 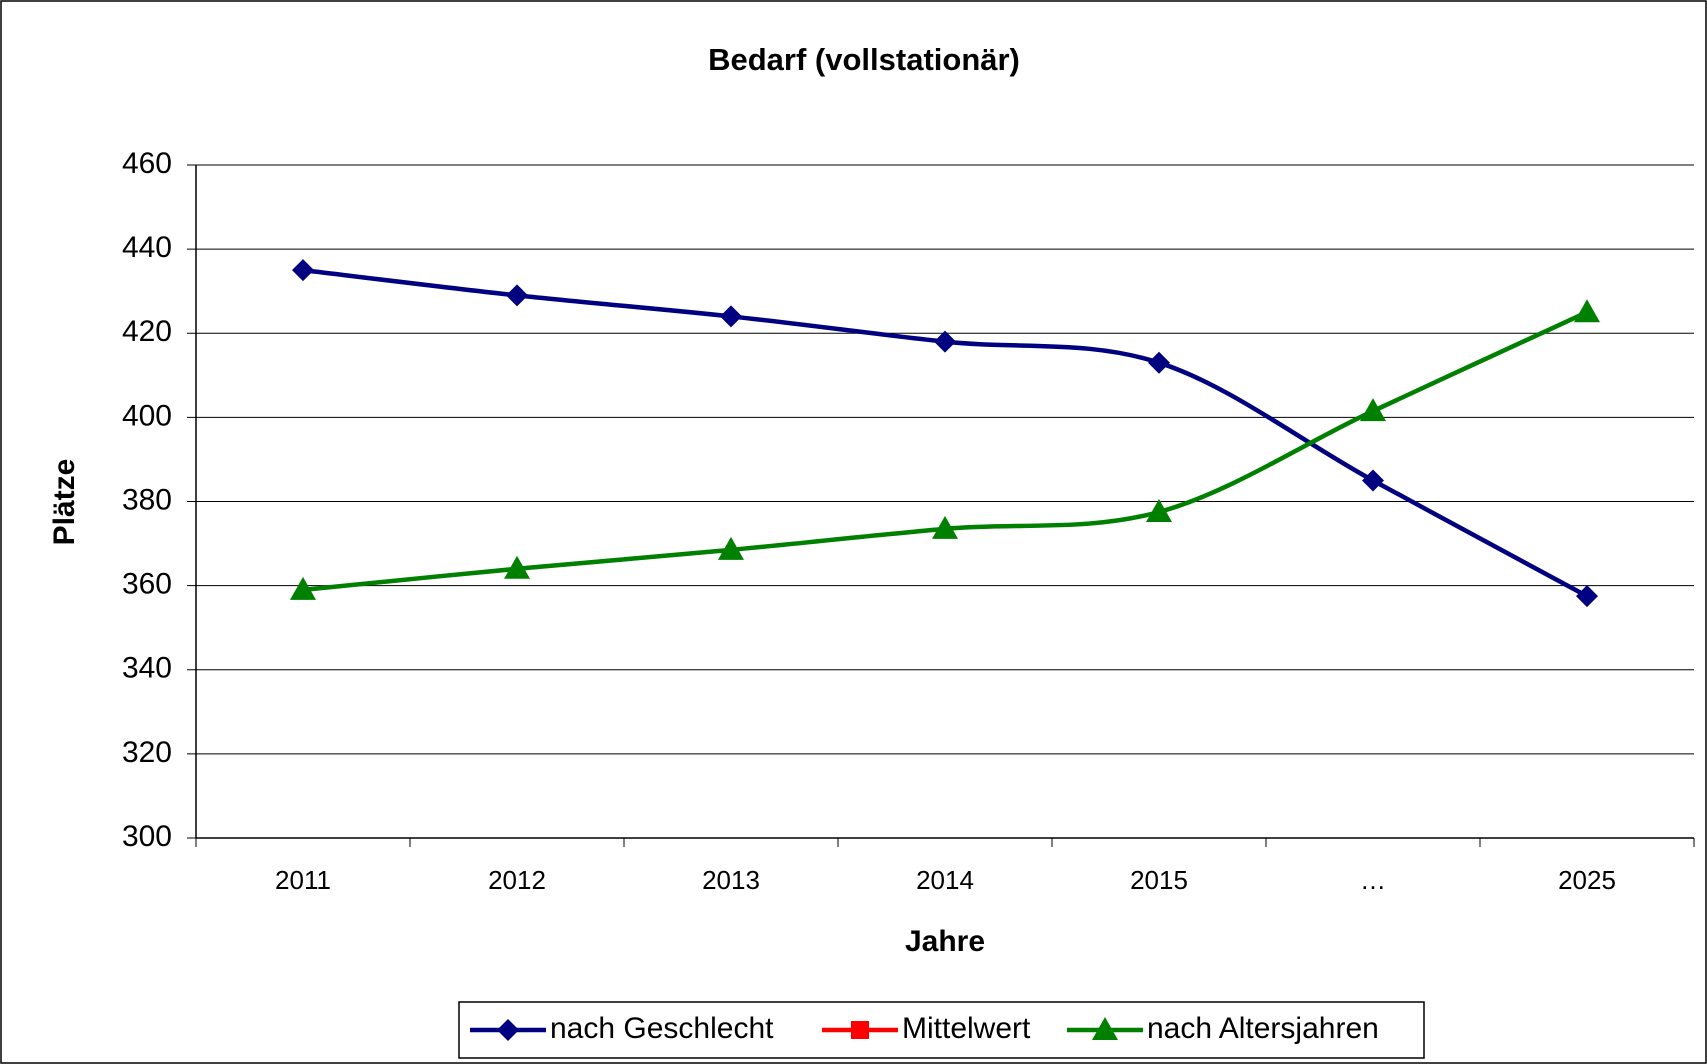 What do you see at coordinates (147, 584) in the screenshot?
I see `y-tick-label: 360` at bounding box center [147, 584].